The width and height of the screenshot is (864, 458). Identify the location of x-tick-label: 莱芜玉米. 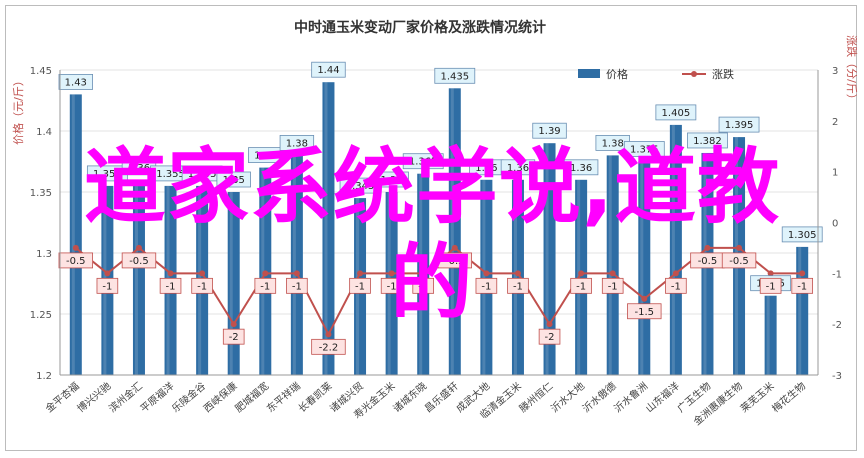
(757, 397).